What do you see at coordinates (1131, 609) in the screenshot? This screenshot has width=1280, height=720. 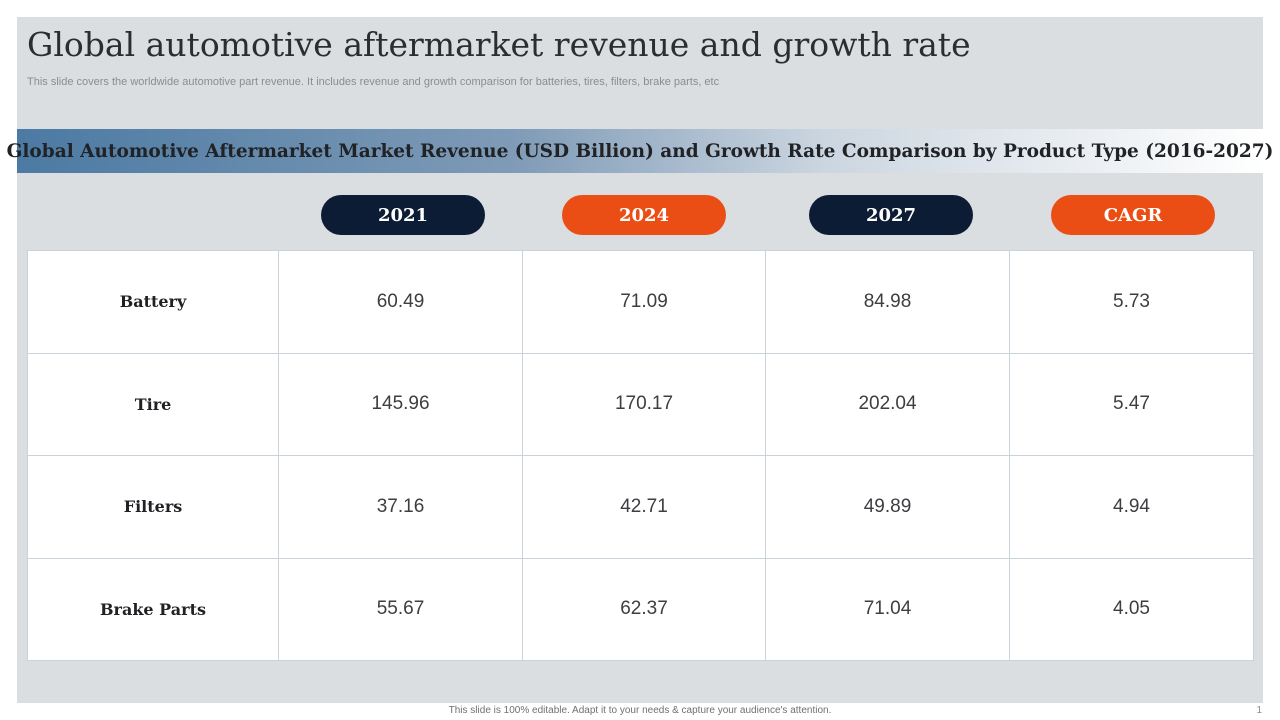 I see `table-cell: 4.05` at bounding box center [1131, 609].